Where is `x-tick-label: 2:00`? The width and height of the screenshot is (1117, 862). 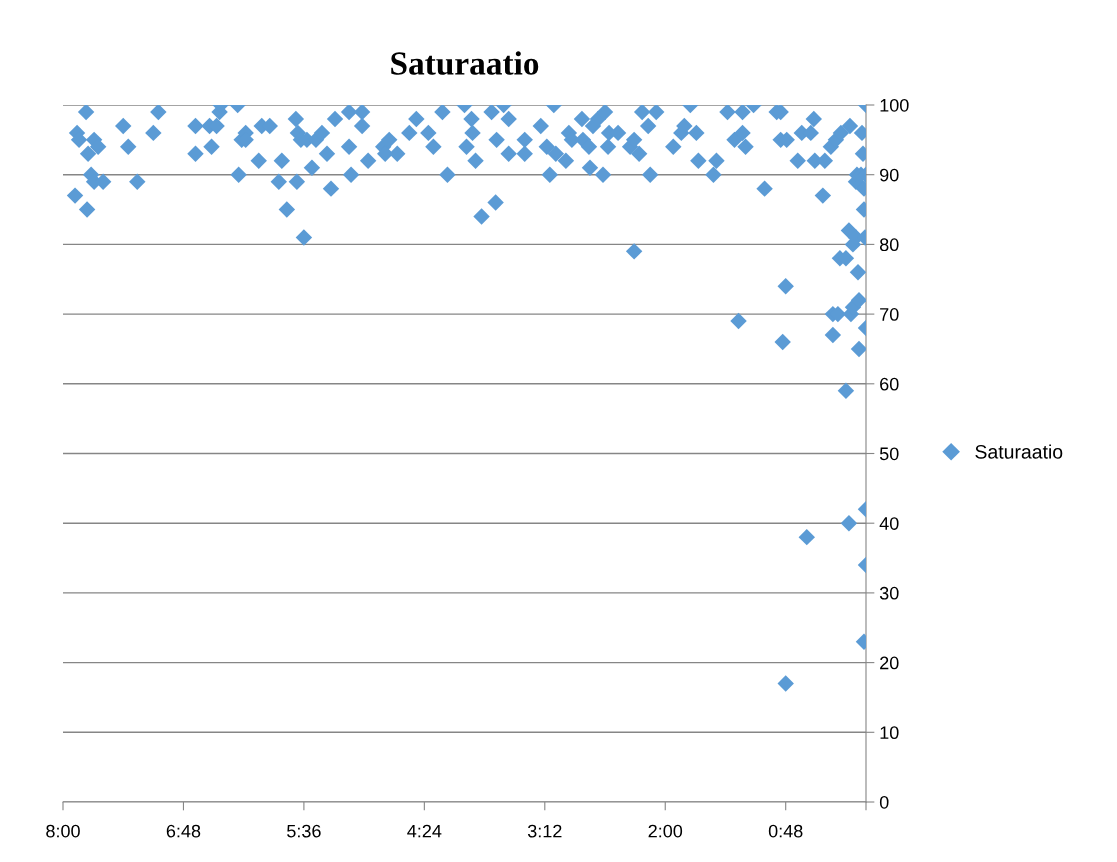 x-tick-label: 2:00 is located at coordinates (665, 831).